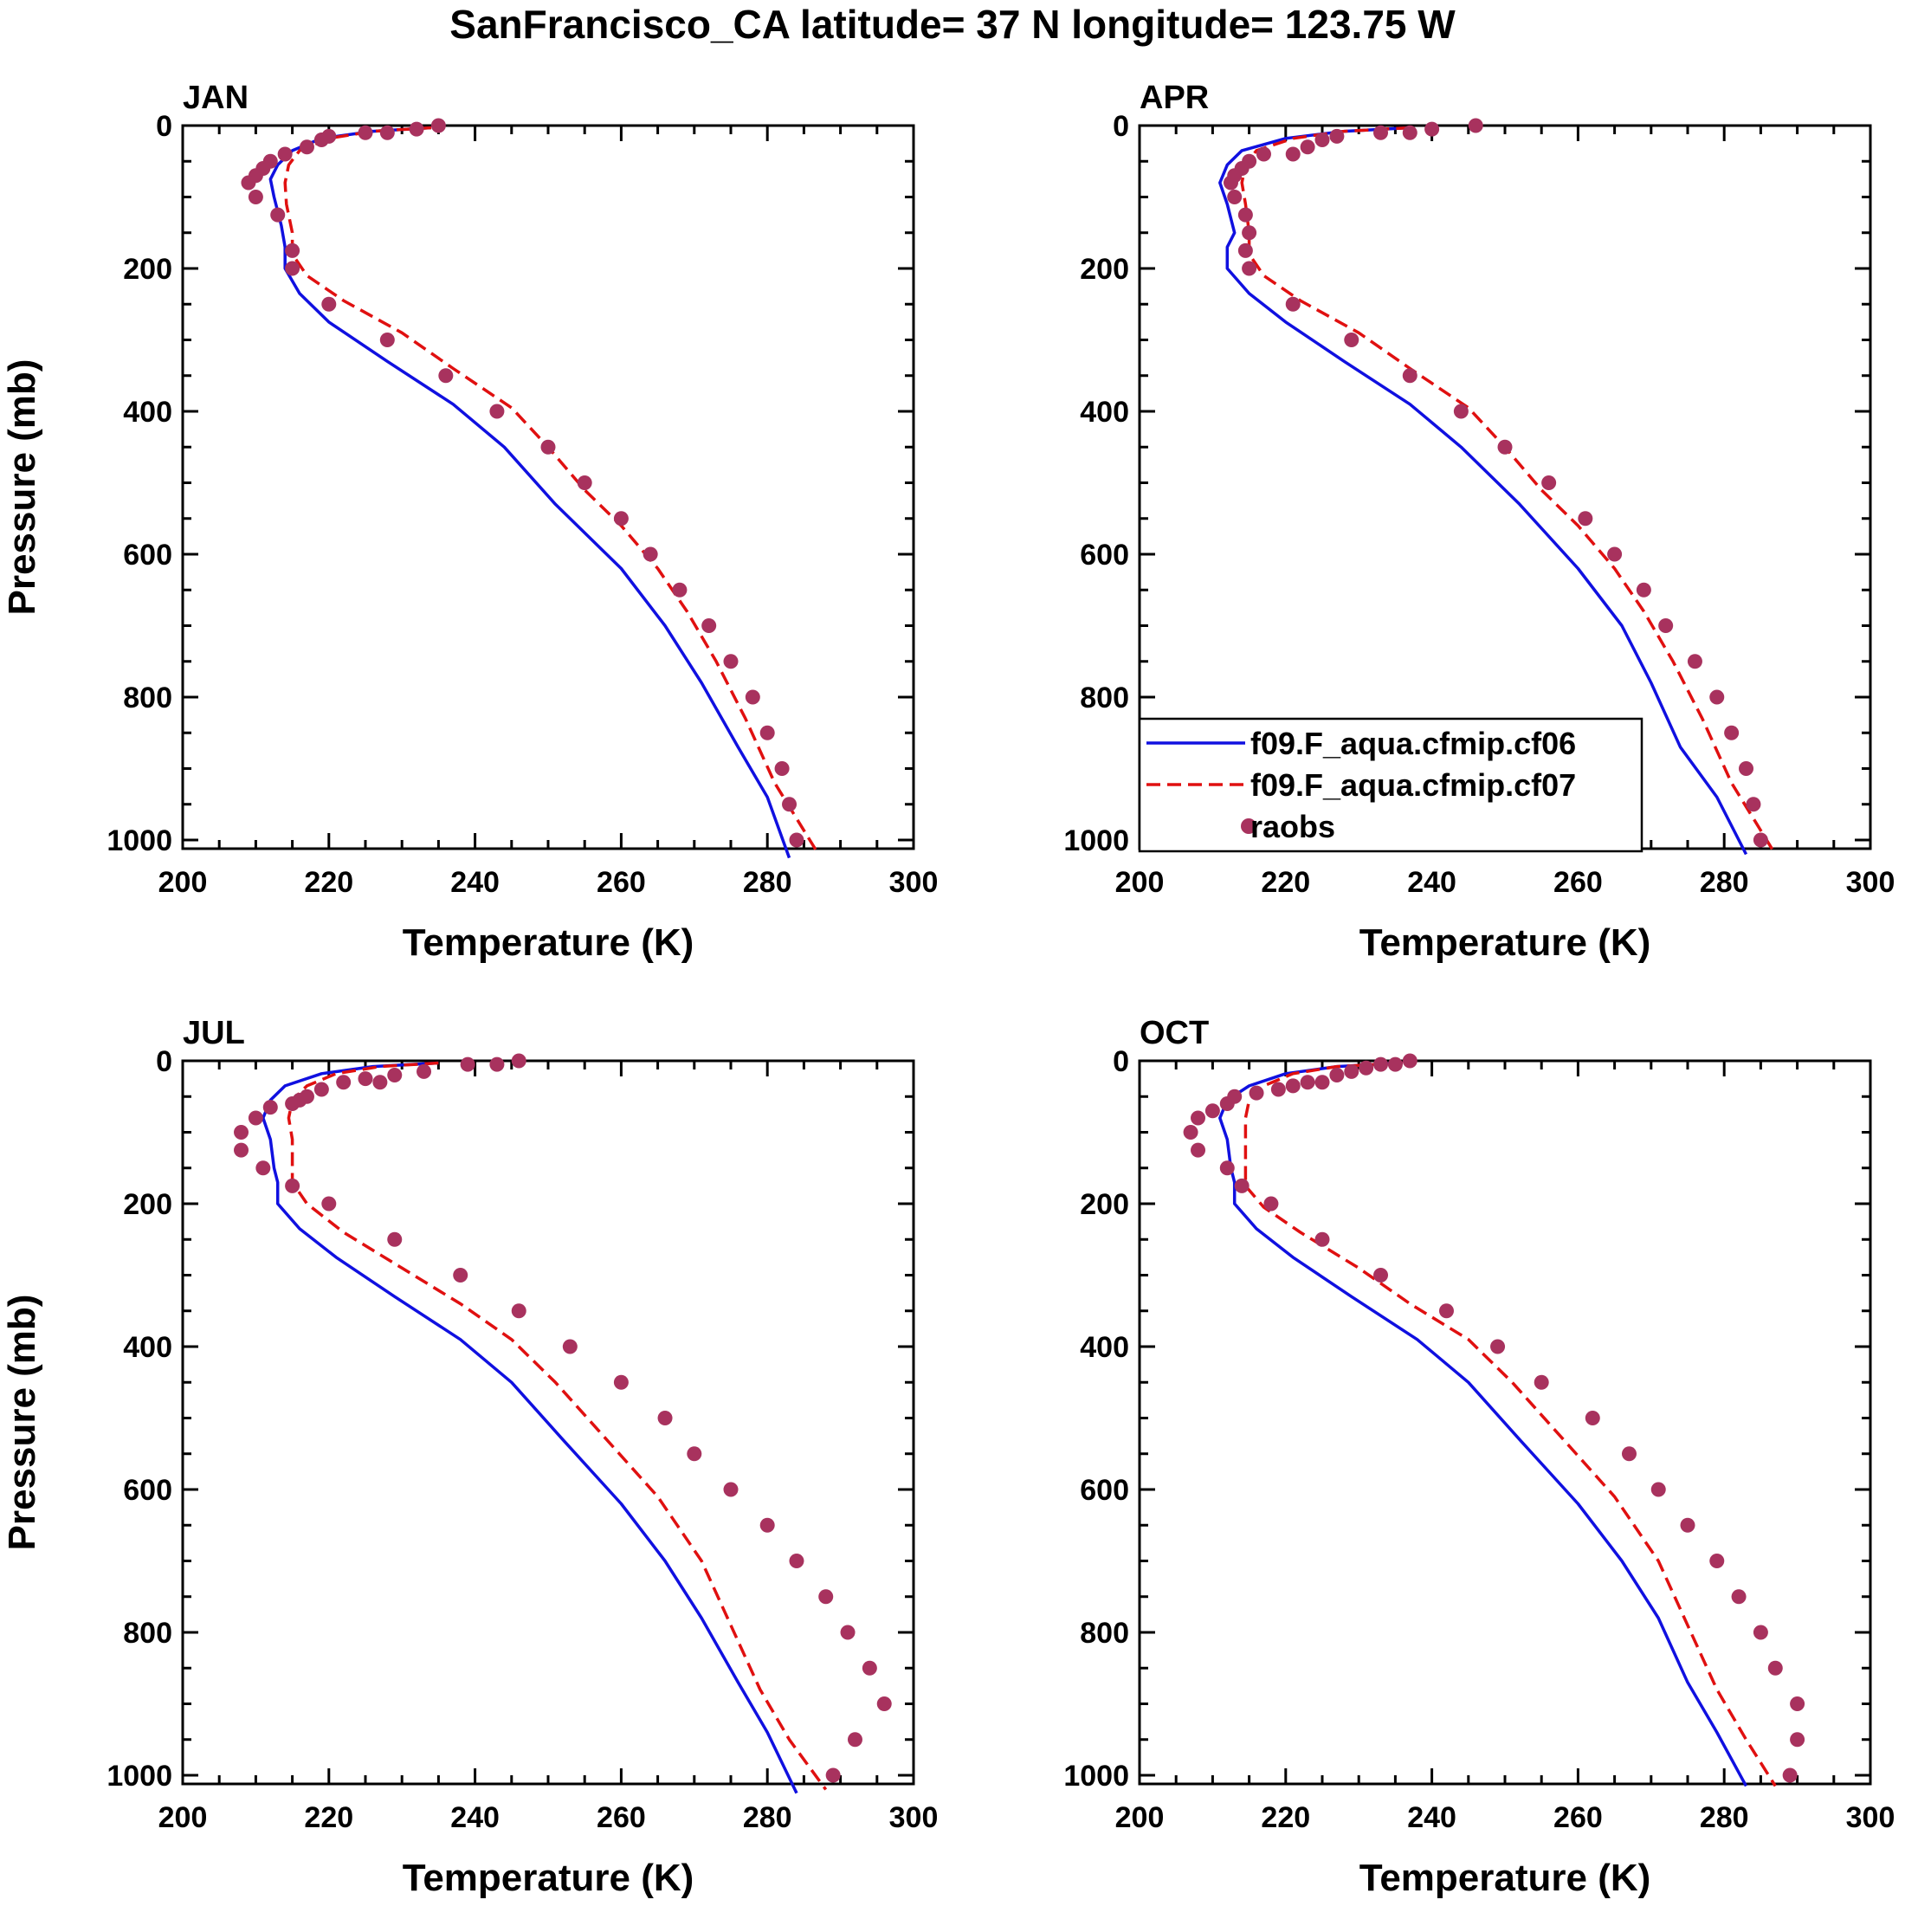 The height and width of the screenshot is (1932, 1905). Describe the element at coordinates (216, 98) in the screenshot. I see `panel-title: JAN` at that location.